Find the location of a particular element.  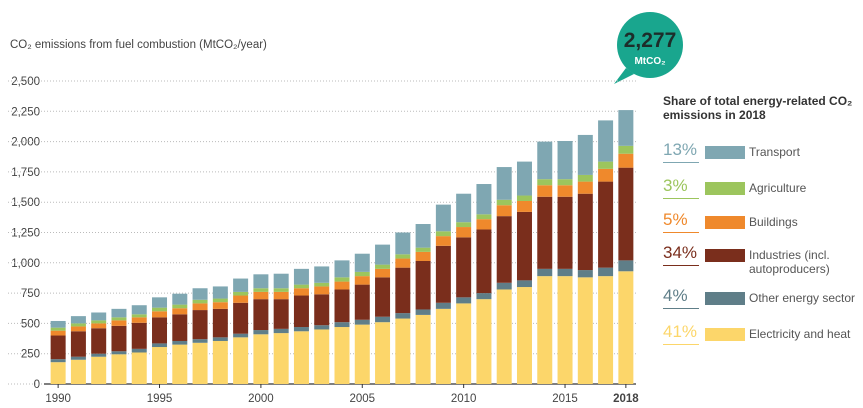

x-tick-label: 2010 is located at coordinates (464, 399).